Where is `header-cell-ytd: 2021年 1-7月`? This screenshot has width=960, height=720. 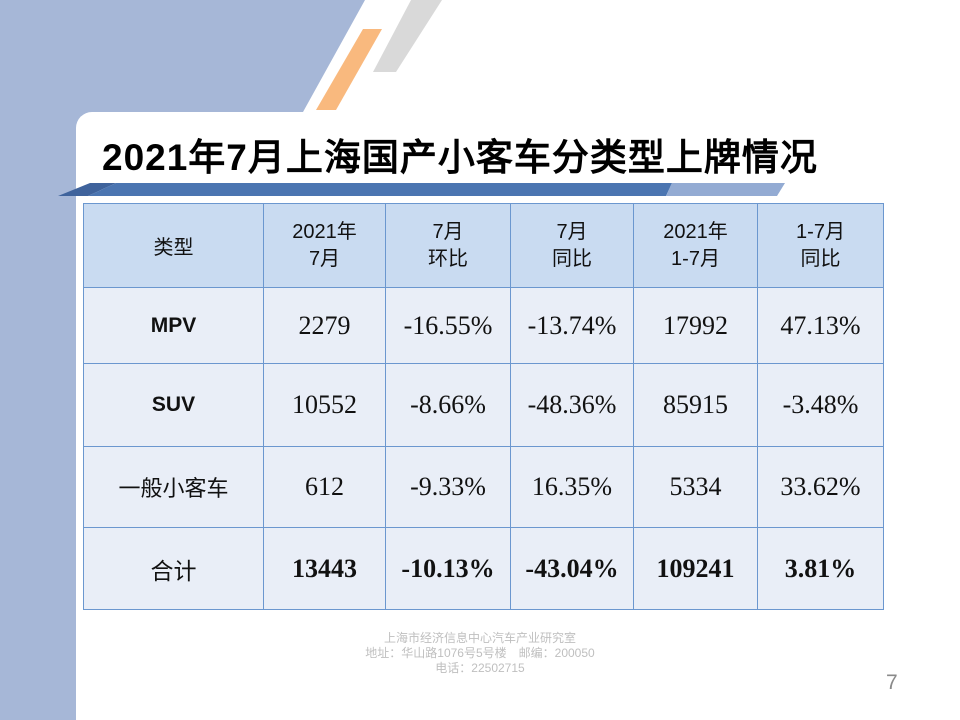 header-cell-ytd: 2021年 1-7月 is located at coordinates (695, 245).